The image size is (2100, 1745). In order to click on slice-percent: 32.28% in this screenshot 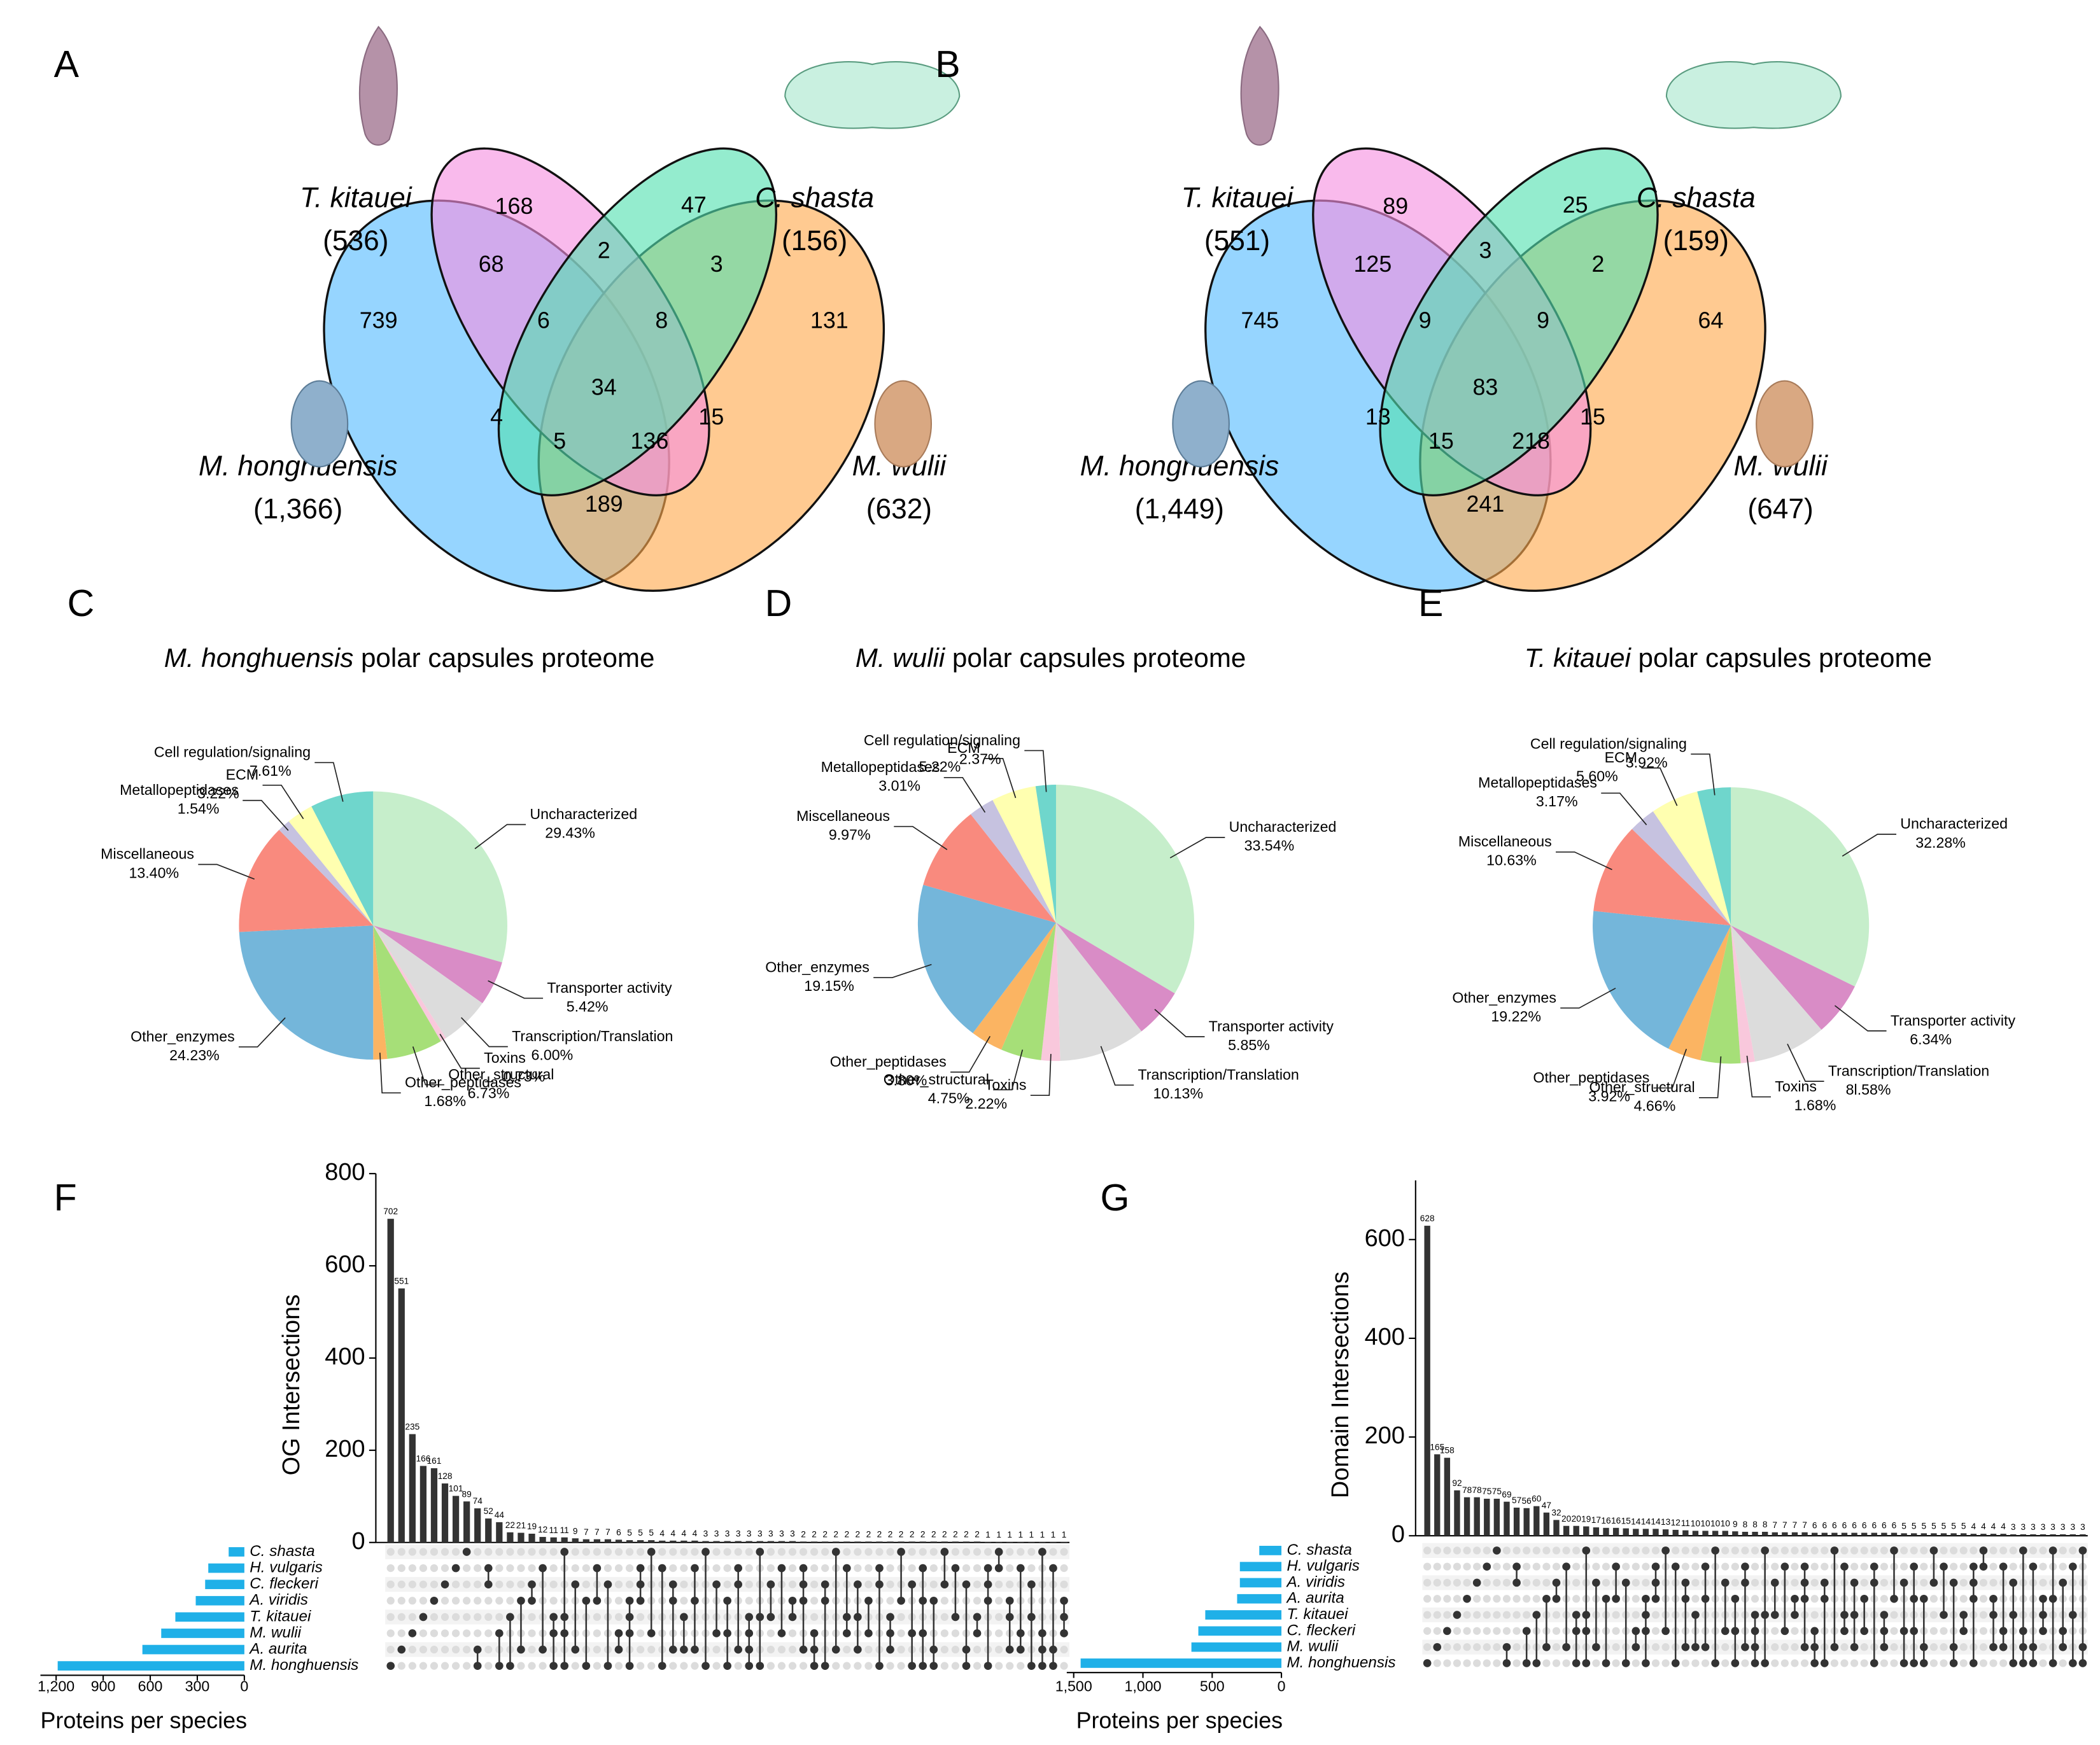, I will do `click(1940, 842)`.